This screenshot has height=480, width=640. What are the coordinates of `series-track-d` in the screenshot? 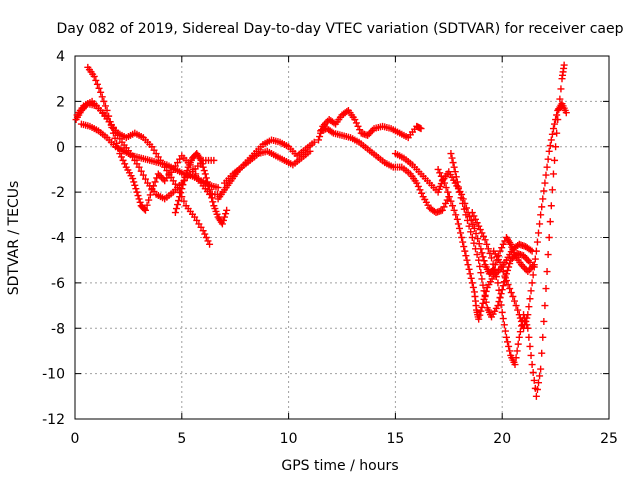 It's located at (149, 156).